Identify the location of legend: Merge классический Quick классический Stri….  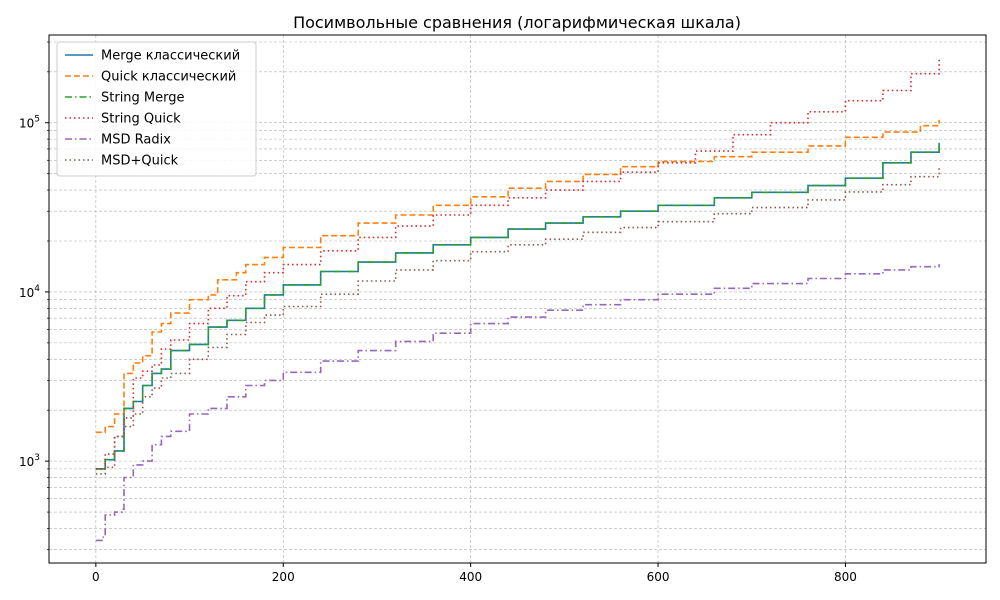
(156, 109).